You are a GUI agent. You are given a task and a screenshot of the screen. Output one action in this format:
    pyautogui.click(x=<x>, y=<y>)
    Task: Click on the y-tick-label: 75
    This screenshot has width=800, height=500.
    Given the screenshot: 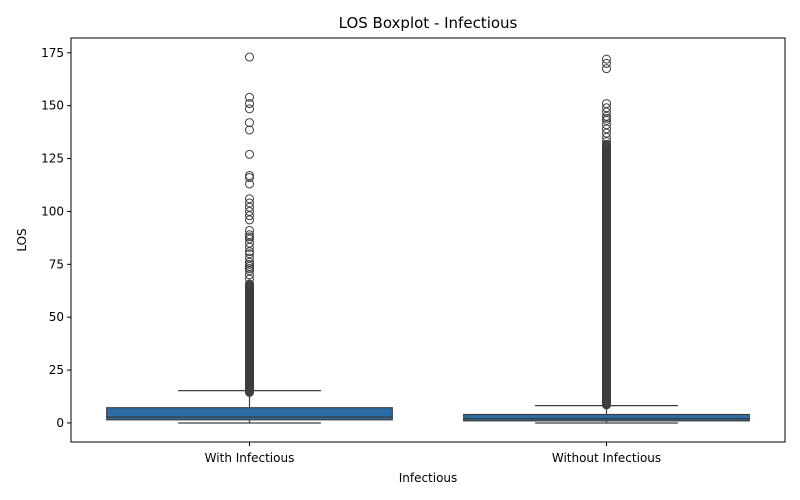 What is the action you would take?
    pyautogui.click(x=56, y=264)
    